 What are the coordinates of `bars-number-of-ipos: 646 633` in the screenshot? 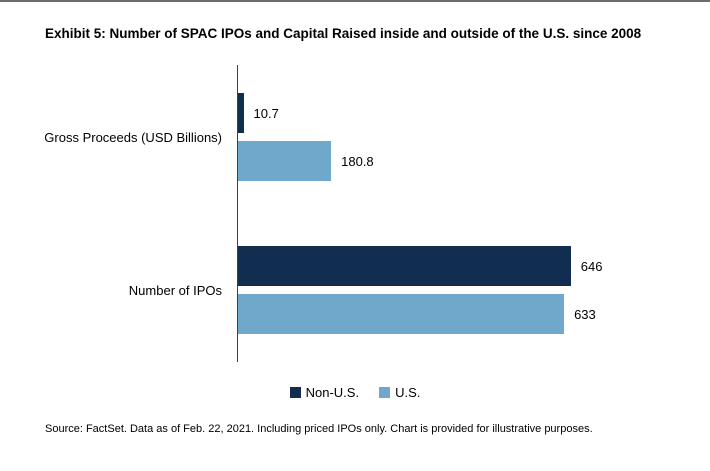 It's located at (420, 290).